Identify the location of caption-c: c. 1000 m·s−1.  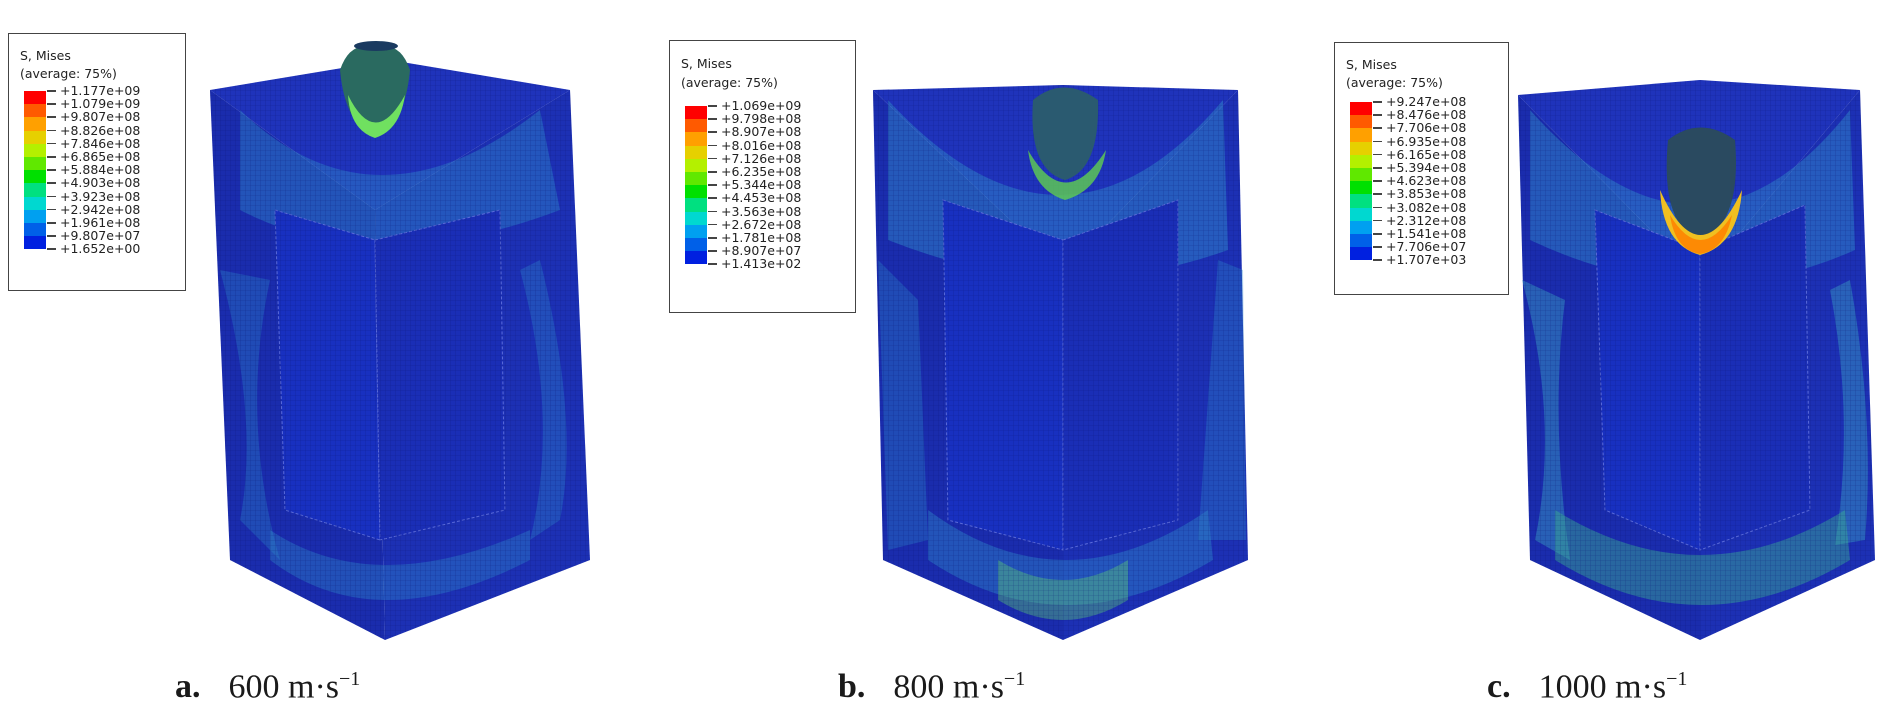
(1587, 687).